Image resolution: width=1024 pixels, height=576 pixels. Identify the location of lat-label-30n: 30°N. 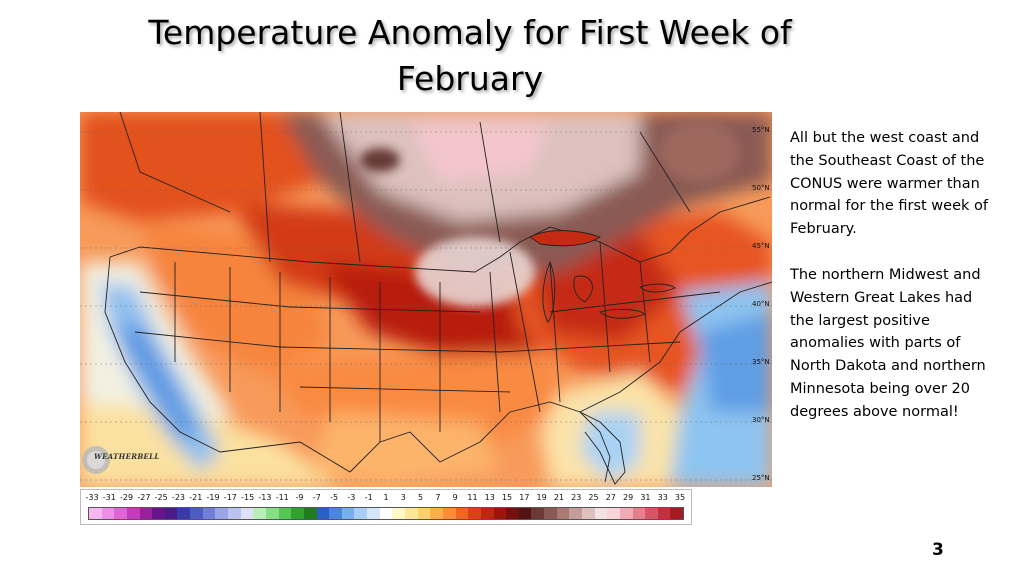
(761, 420).